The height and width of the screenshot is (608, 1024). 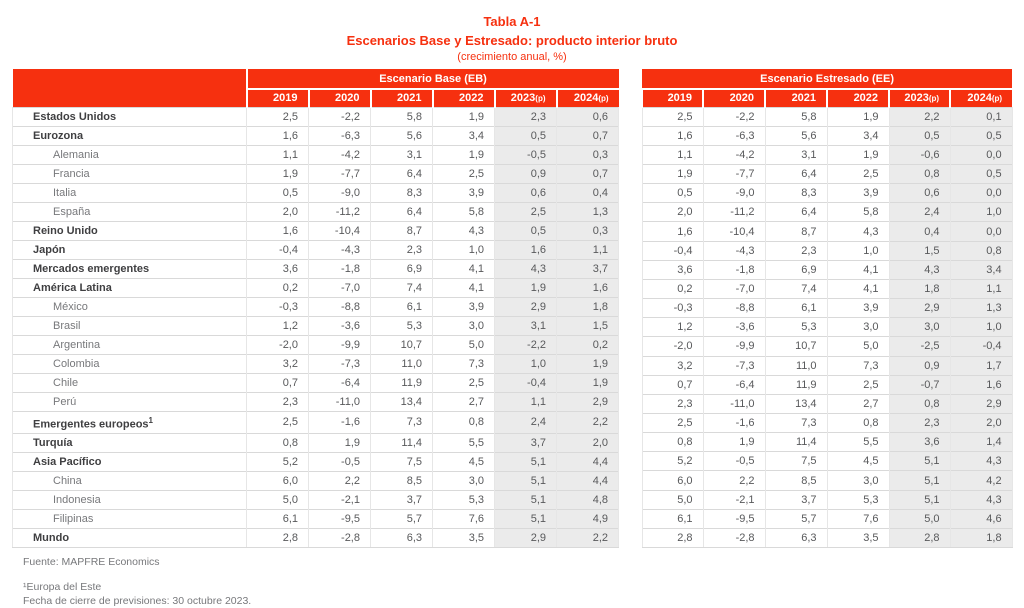 I want to click on cell-value: 2,2, so click(x=587, y=538).